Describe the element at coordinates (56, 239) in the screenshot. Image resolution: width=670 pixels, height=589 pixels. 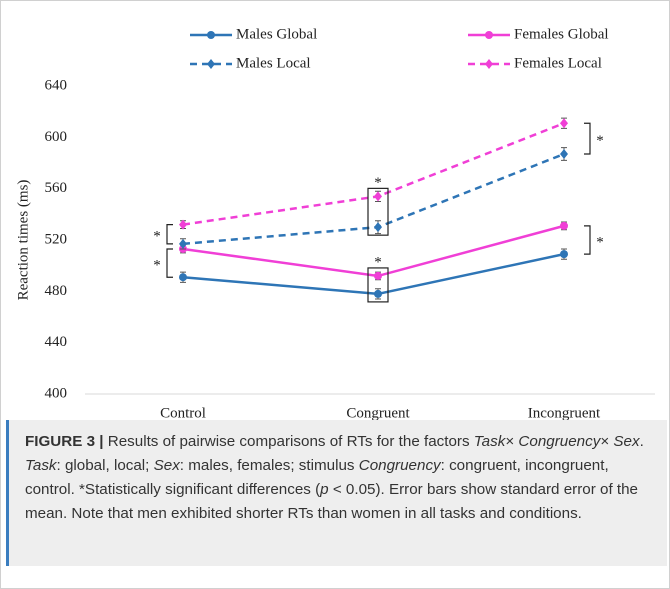
I see `y-tick-label: 520` at that location.